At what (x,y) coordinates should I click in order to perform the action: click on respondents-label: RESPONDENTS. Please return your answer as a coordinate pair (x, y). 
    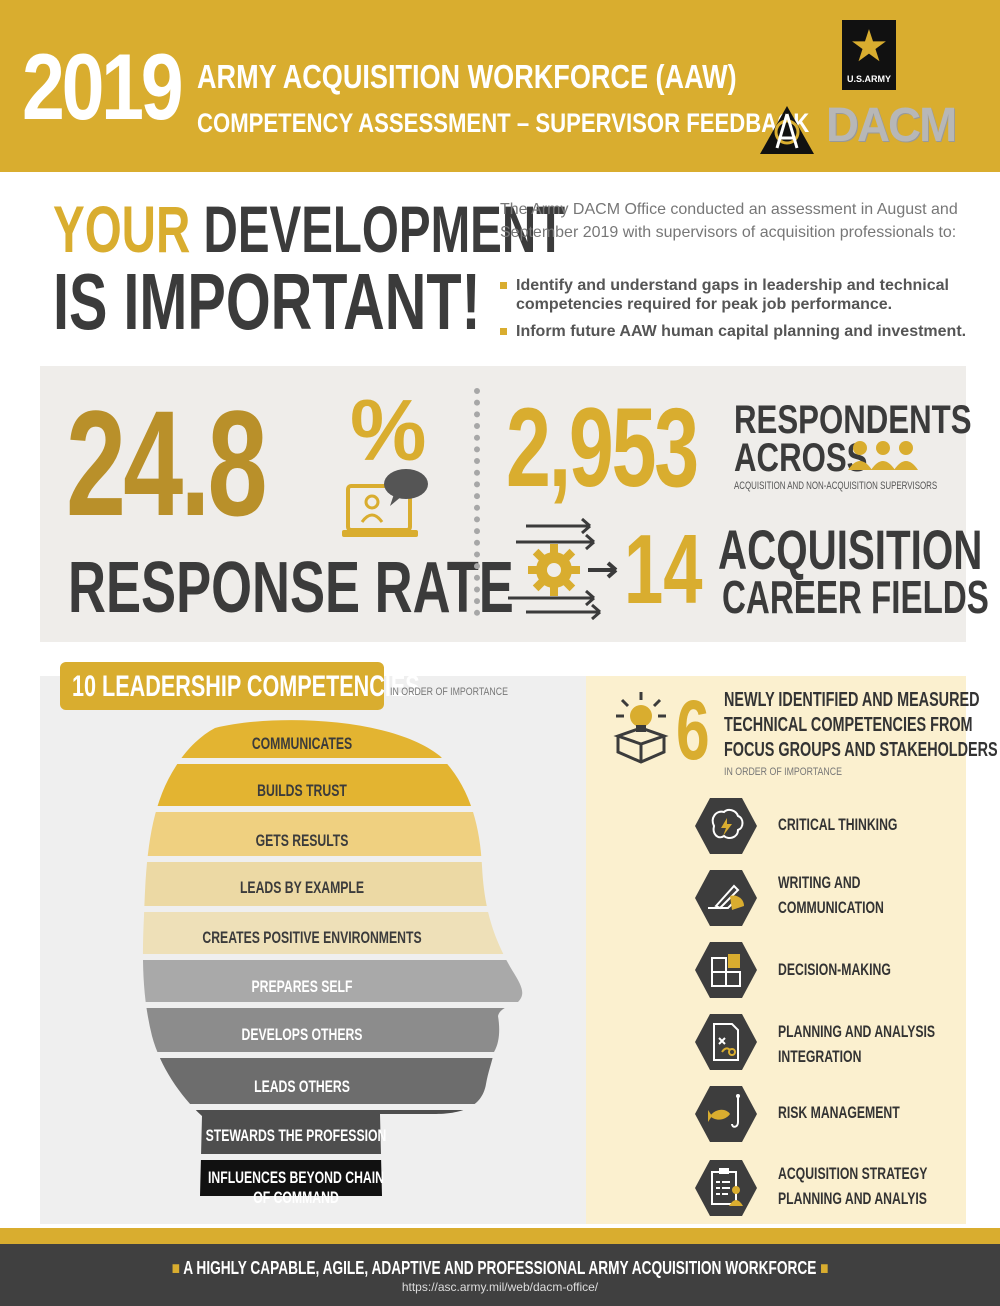
    Looking at the image, I should click on (853, 420).